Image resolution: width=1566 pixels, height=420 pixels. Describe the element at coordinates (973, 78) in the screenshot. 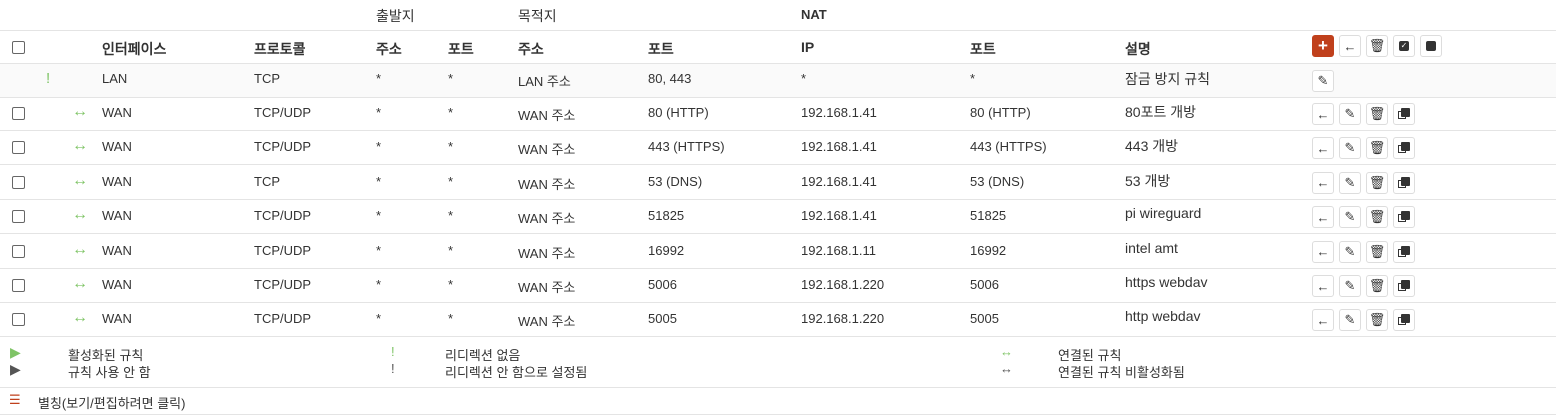

I see `cell-nat-port: *` at that location.